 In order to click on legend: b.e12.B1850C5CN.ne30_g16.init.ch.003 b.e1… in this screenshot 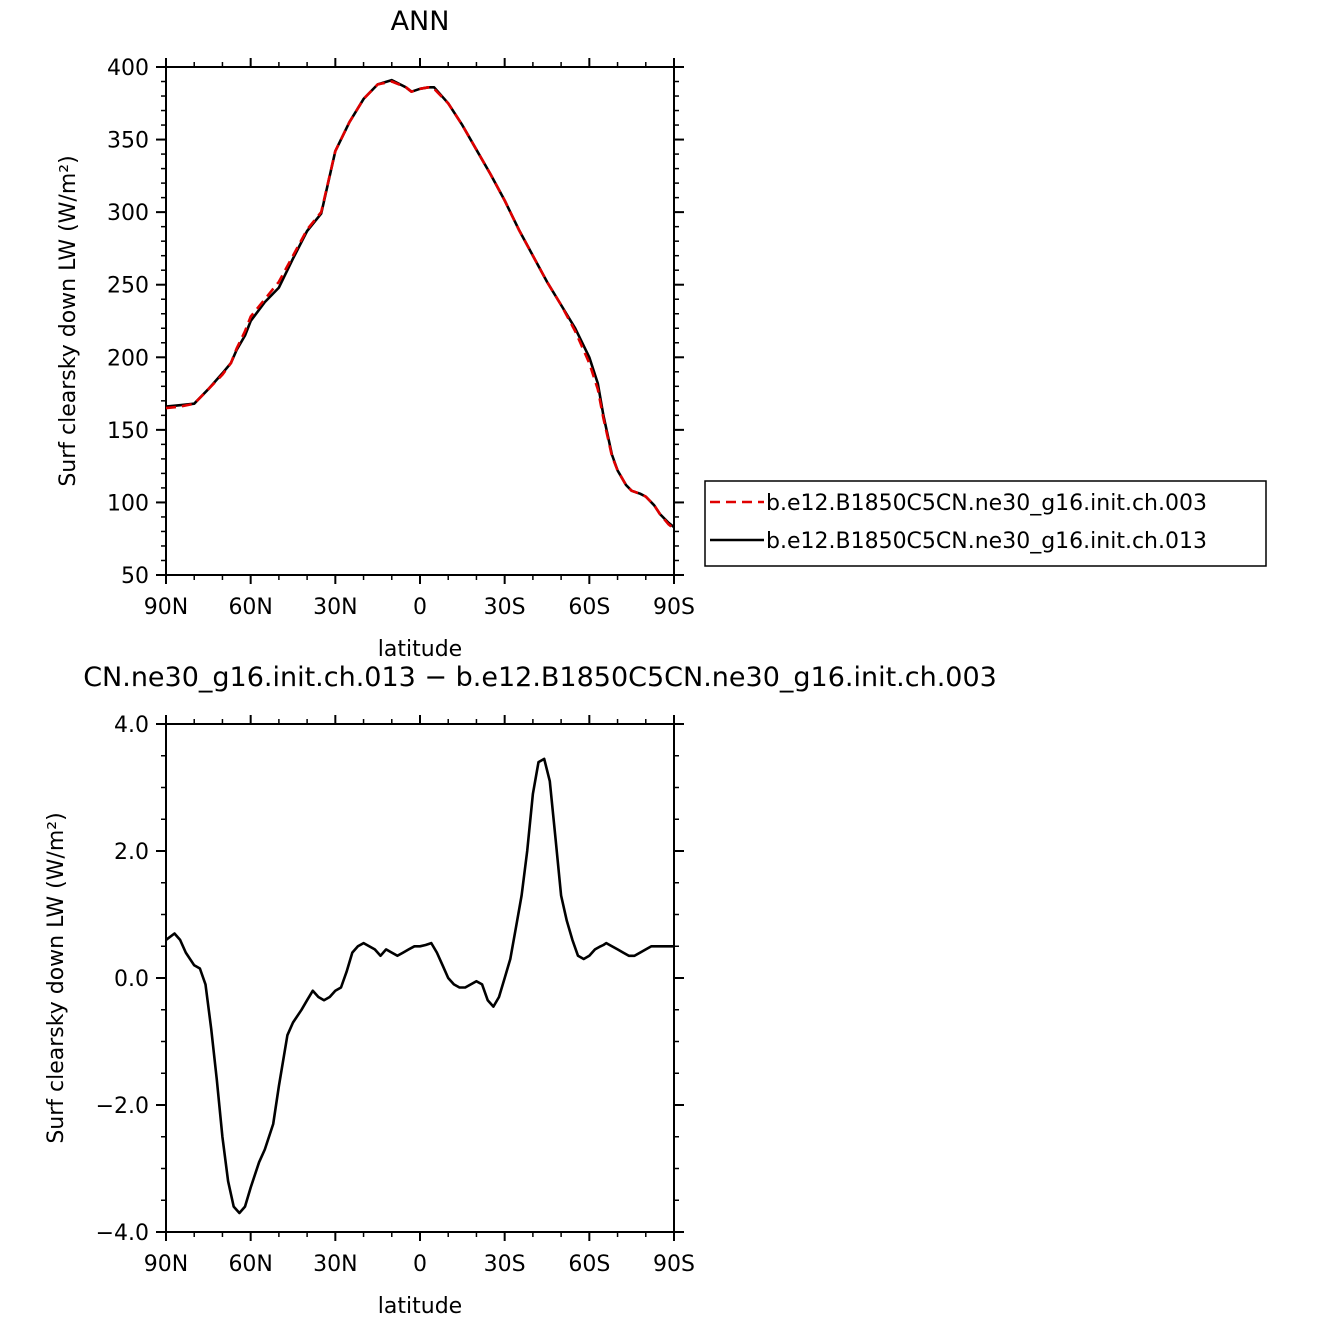, I will do `click(985, 523)`.